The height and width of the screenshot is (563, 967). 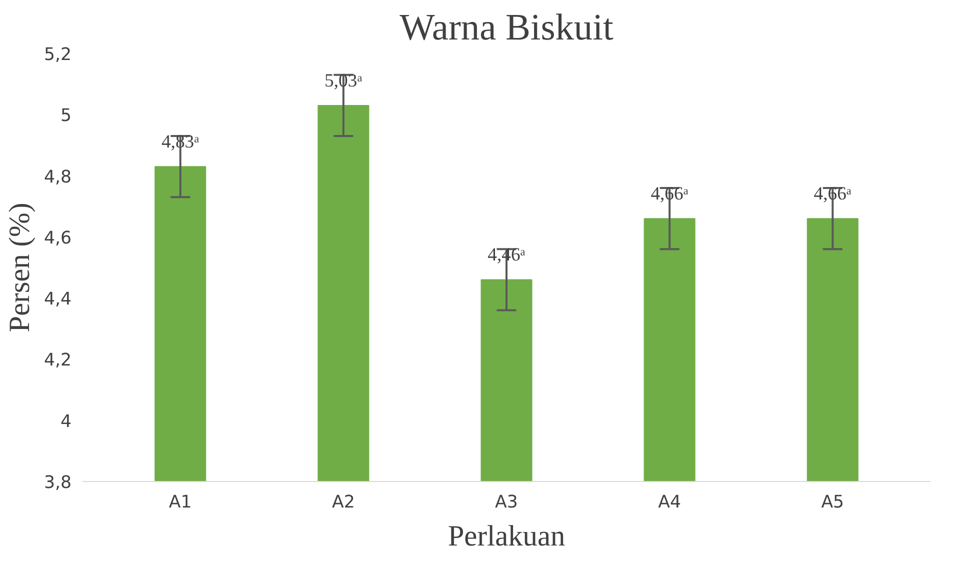 I want to click on y-axis-title: Persen (%), so click(x=20, y=267).